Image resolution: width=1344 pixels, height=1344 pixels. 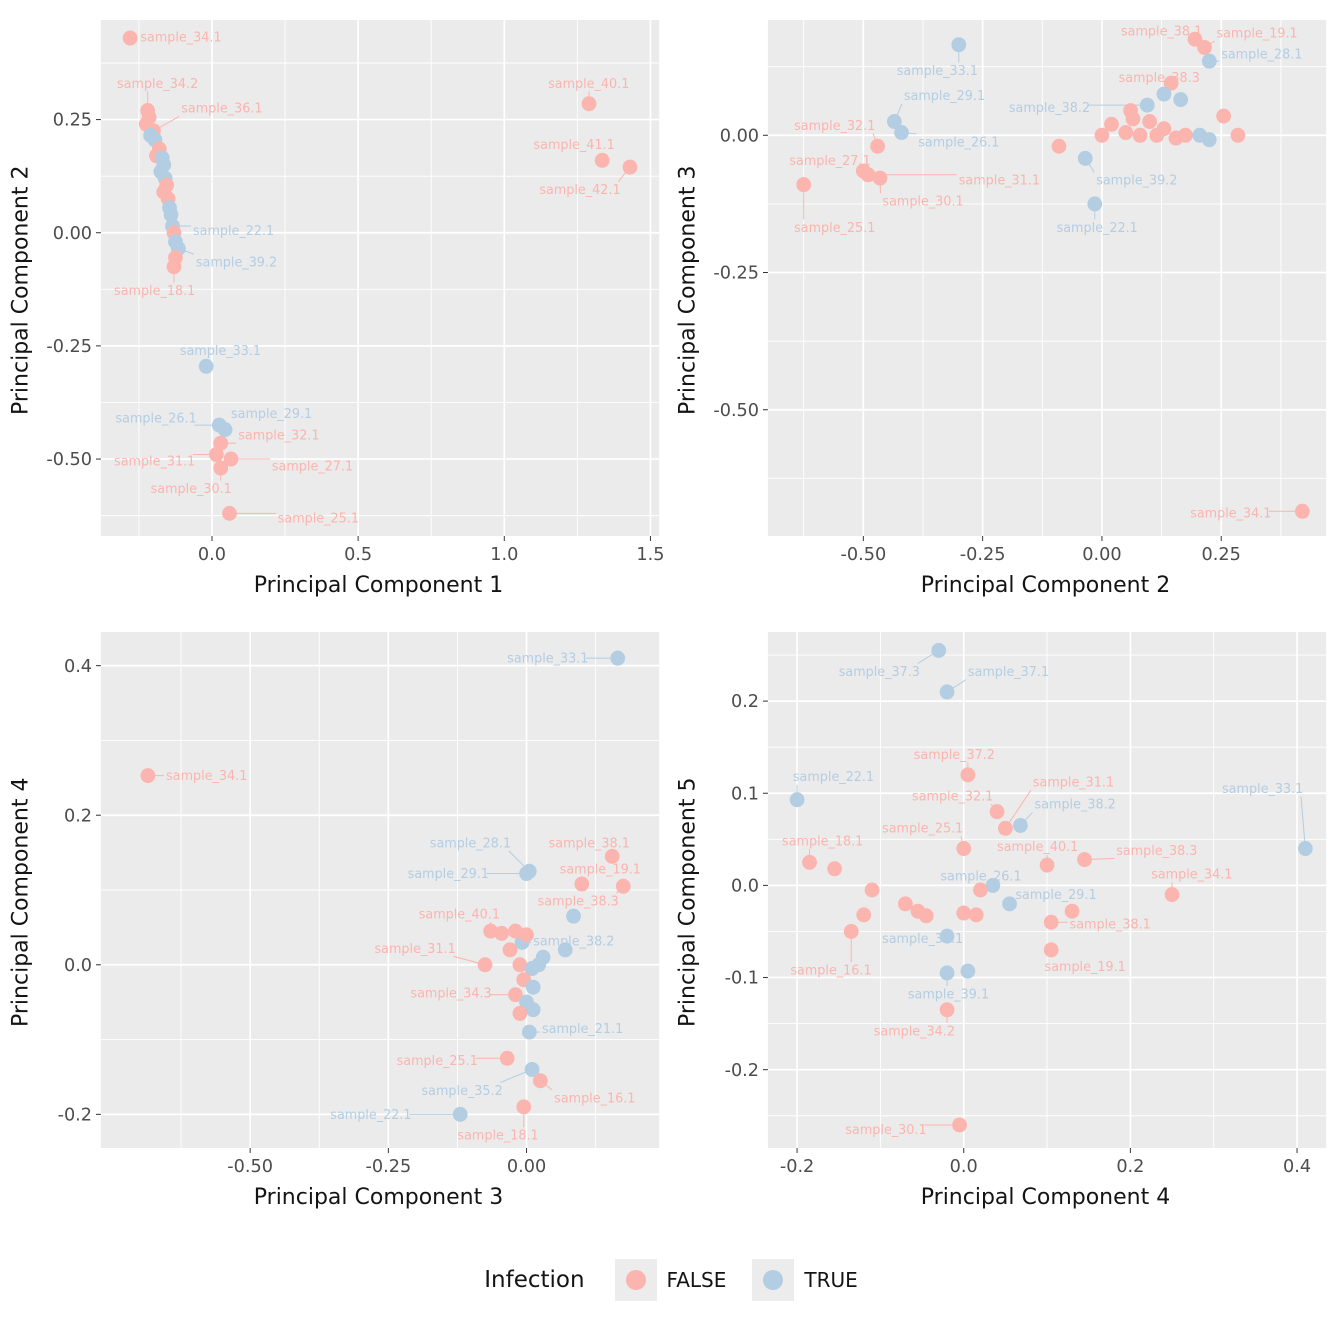 What do you see at coordinates (688, 902) in the screenshot?
I see `y-axis-title: Principal Component 5` at bounding box center [688, 902].